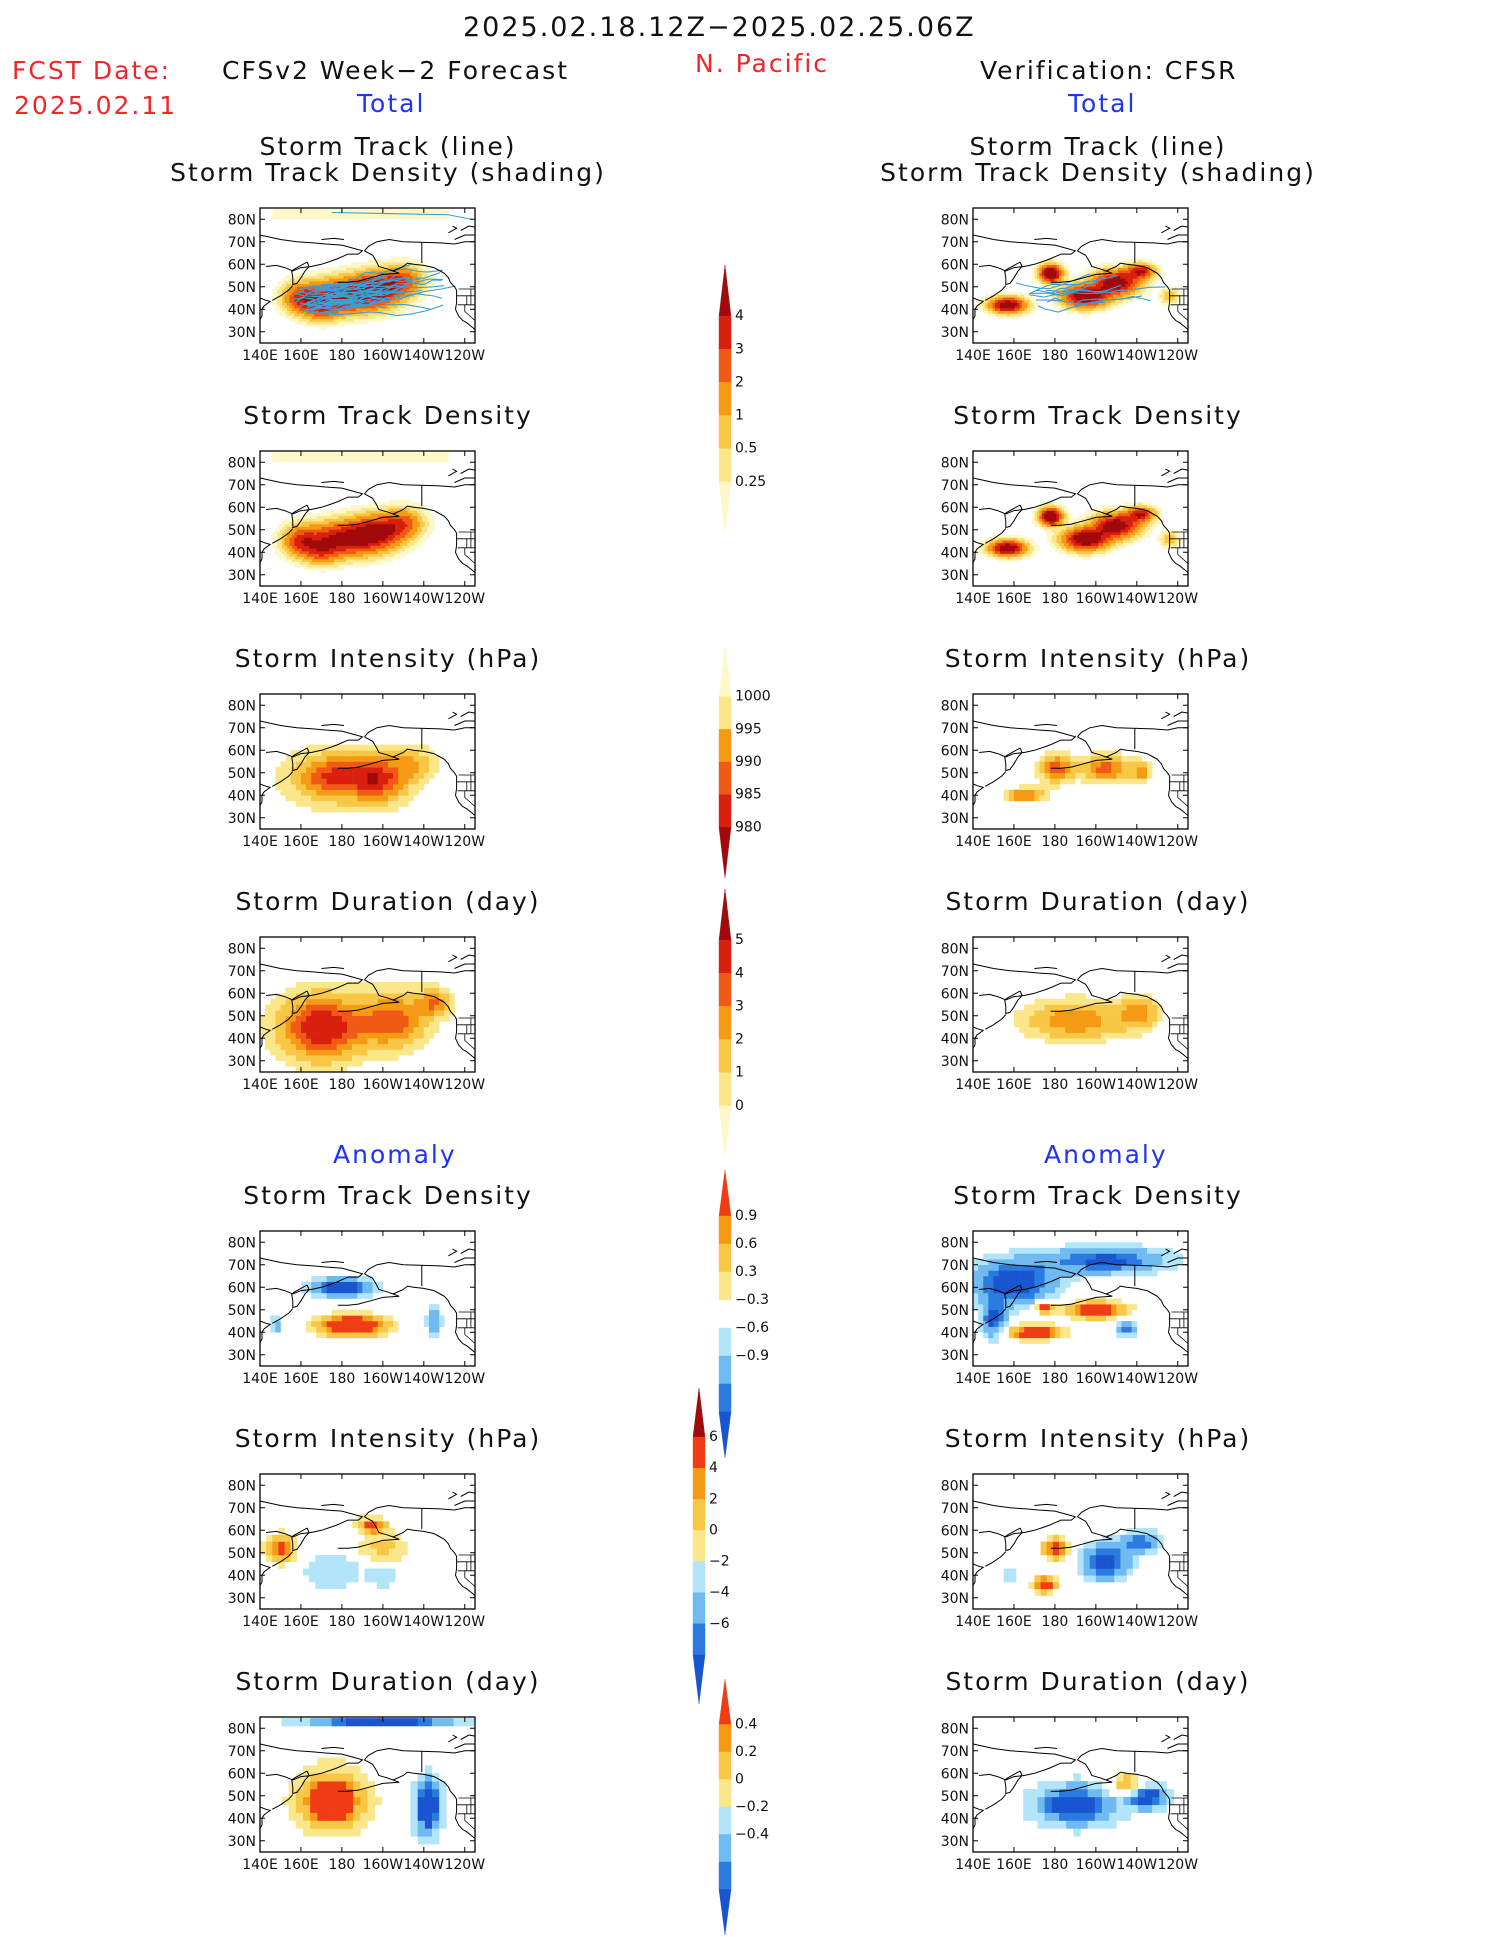 The image size is (1487, 1937). What do you see at coordinates (749, 1807) in the screenshot?
I see `colorbar-anom_duration: 0.40.20−0.2−0.4` at bounding box center [749, 1807].